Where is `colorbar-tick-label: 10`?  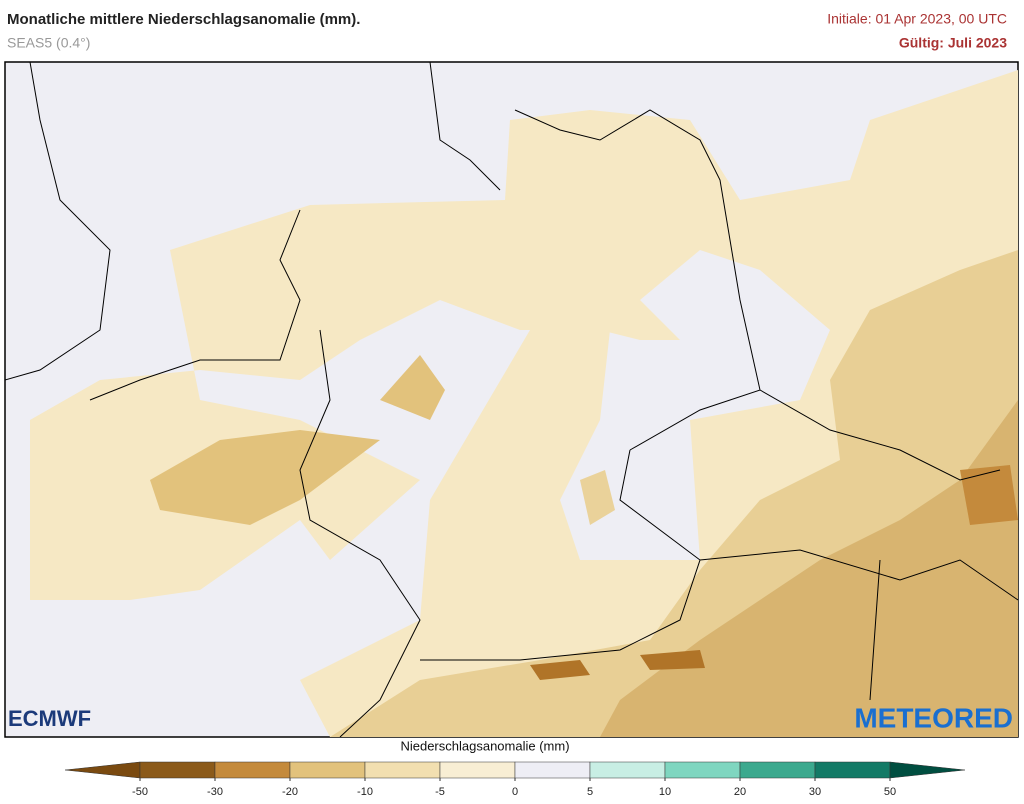 colorbar-tick-label: 10 is located at coordinates (665, 792).